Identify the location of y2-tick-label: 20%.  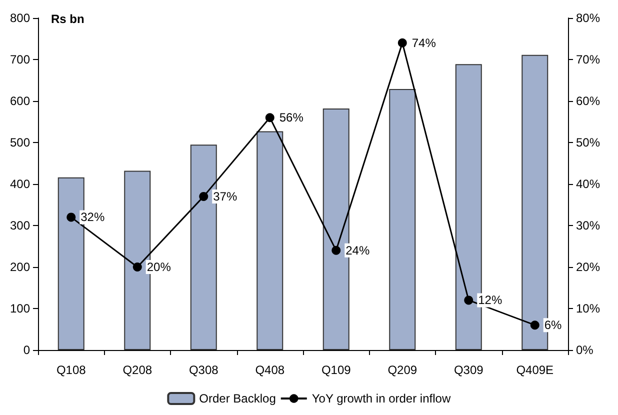
(588, 267).